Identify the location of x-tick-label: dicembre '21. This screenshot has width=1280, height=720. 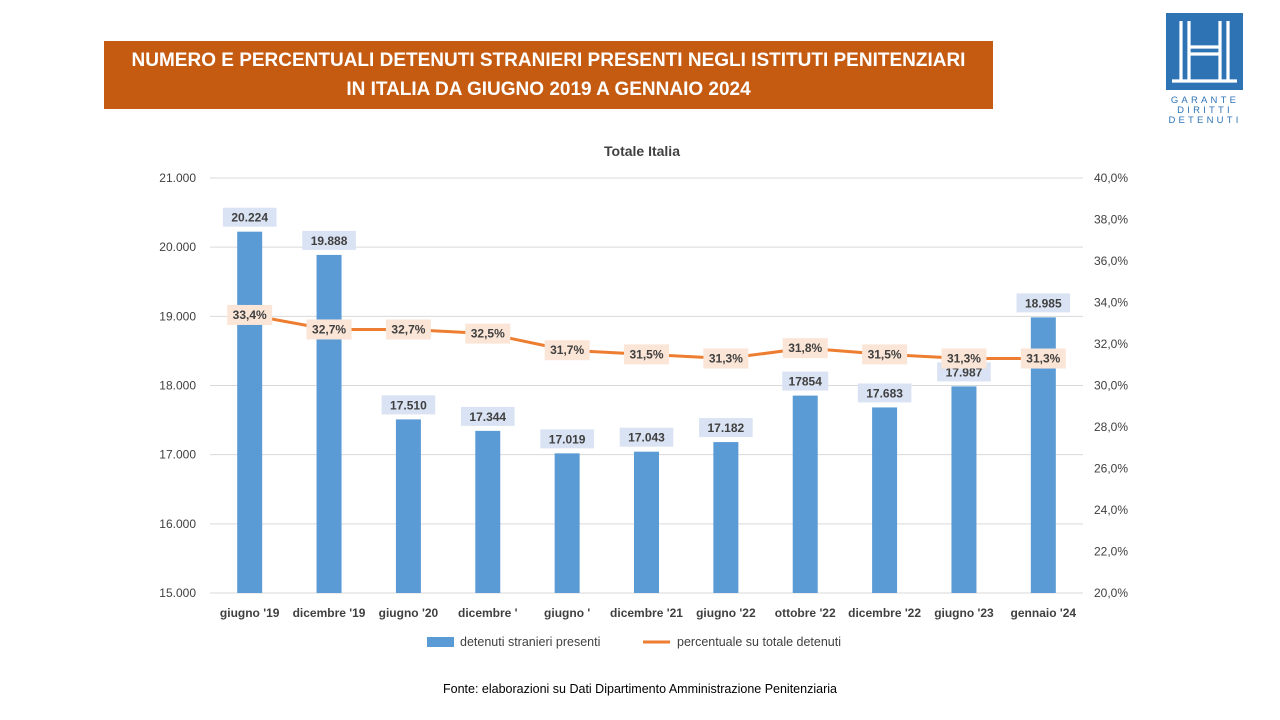
(646, 613).